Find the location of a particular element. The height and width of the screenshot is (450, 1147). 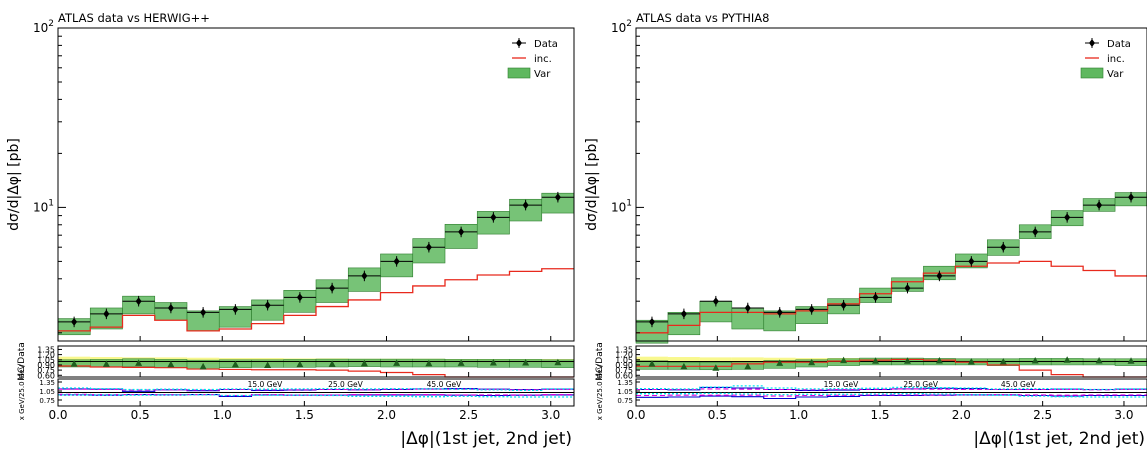

legend-label-data: Data is located at coordinates (1119, 44).